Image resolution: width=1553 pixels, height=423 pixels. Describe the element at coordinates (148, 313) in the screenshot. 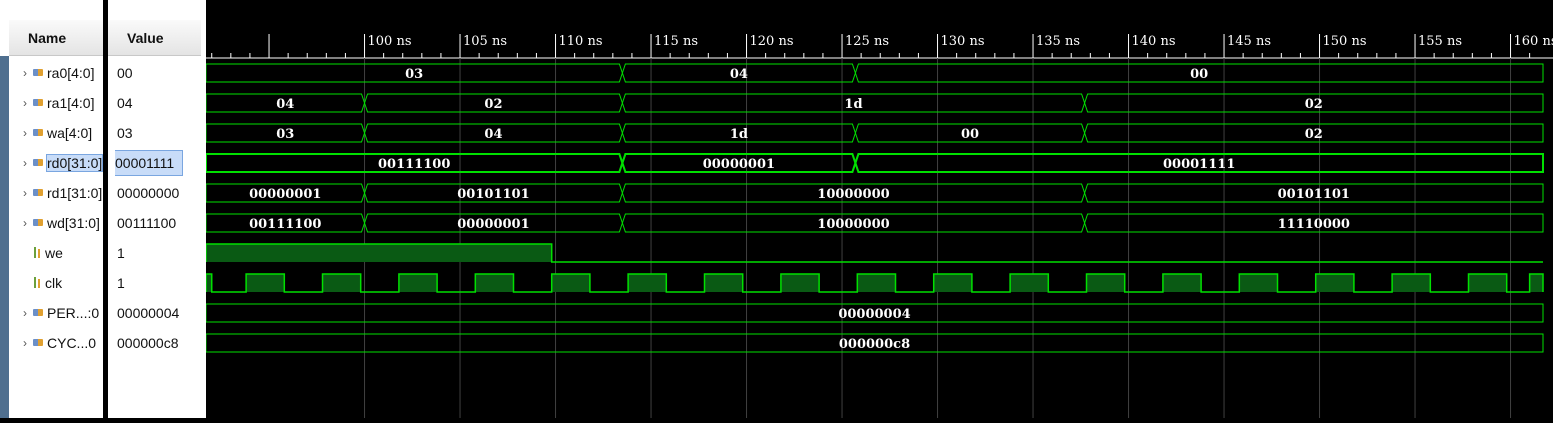

I see `signal-value-label: 00000004` at that location.